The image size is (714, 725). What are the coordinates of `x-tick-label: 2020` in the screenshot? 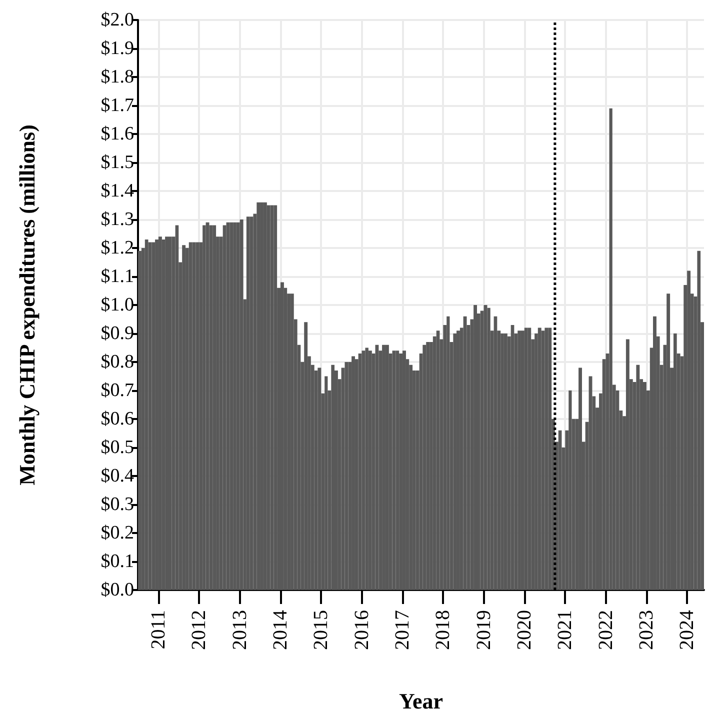 It's located at (524, 630).